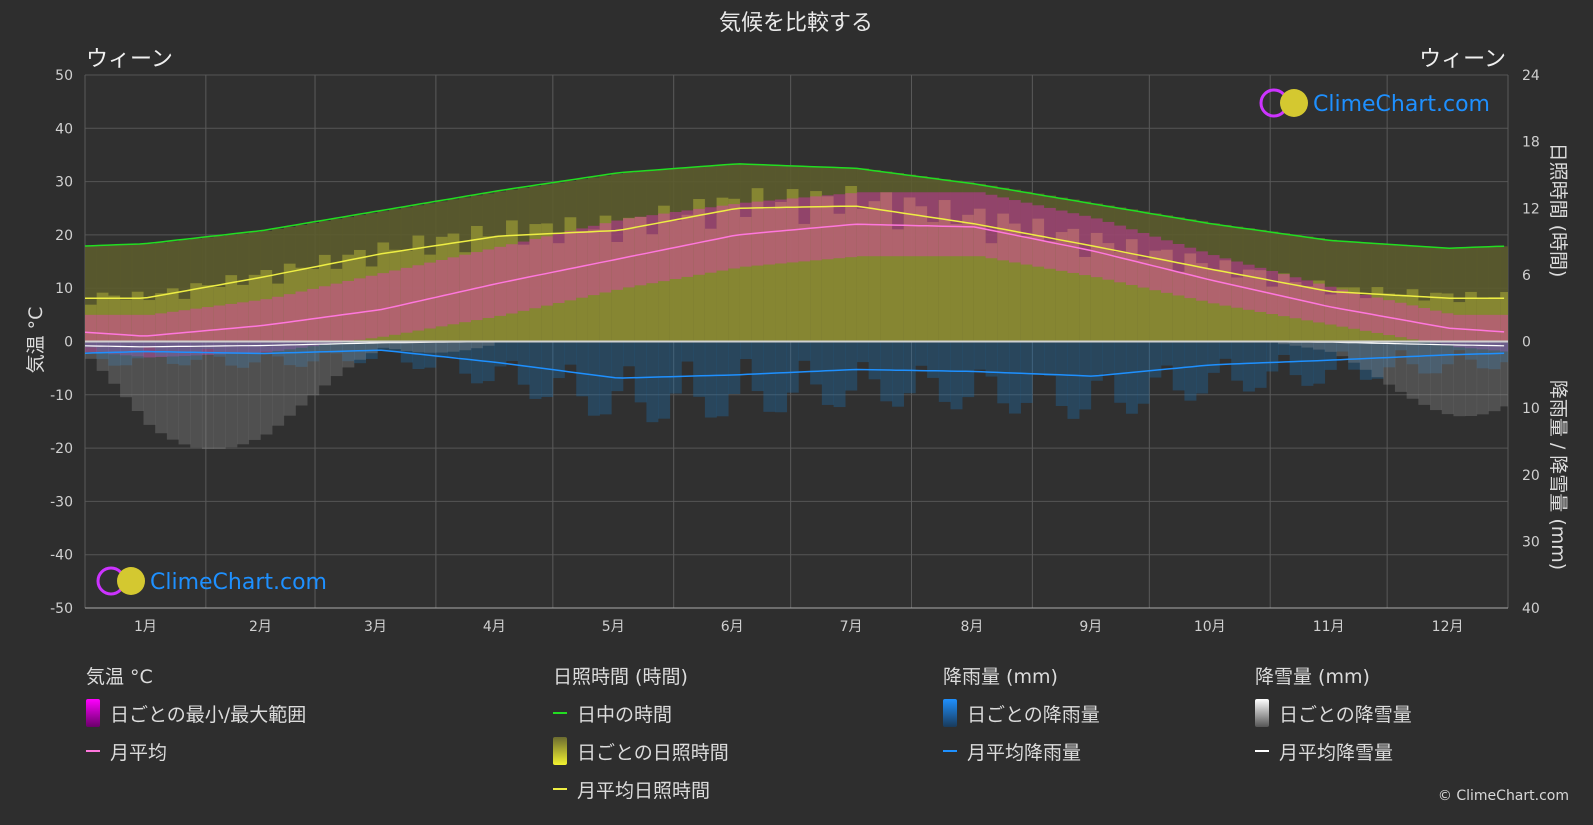  Describe the element at coordinates (64, 236) in the screenshot. I see `y-left-tick-label: 20` at that location.